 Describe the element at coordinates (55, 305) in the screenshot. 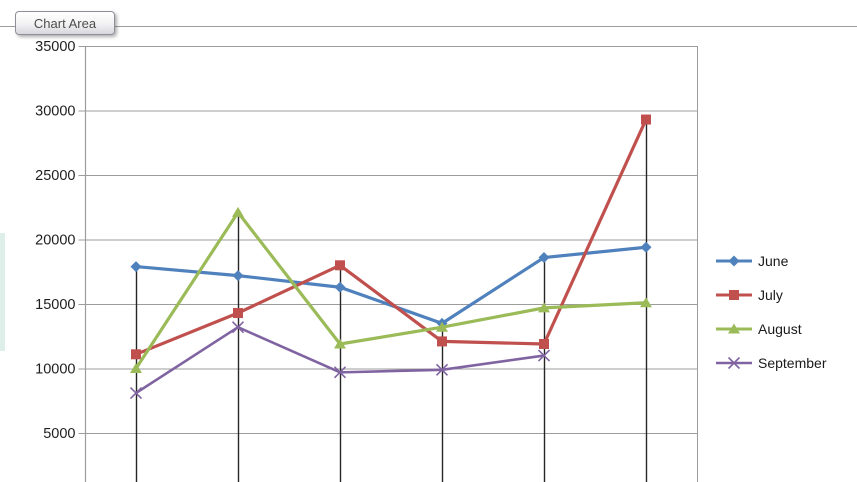

I see `y-axis-tick-label: 15000` at that location.